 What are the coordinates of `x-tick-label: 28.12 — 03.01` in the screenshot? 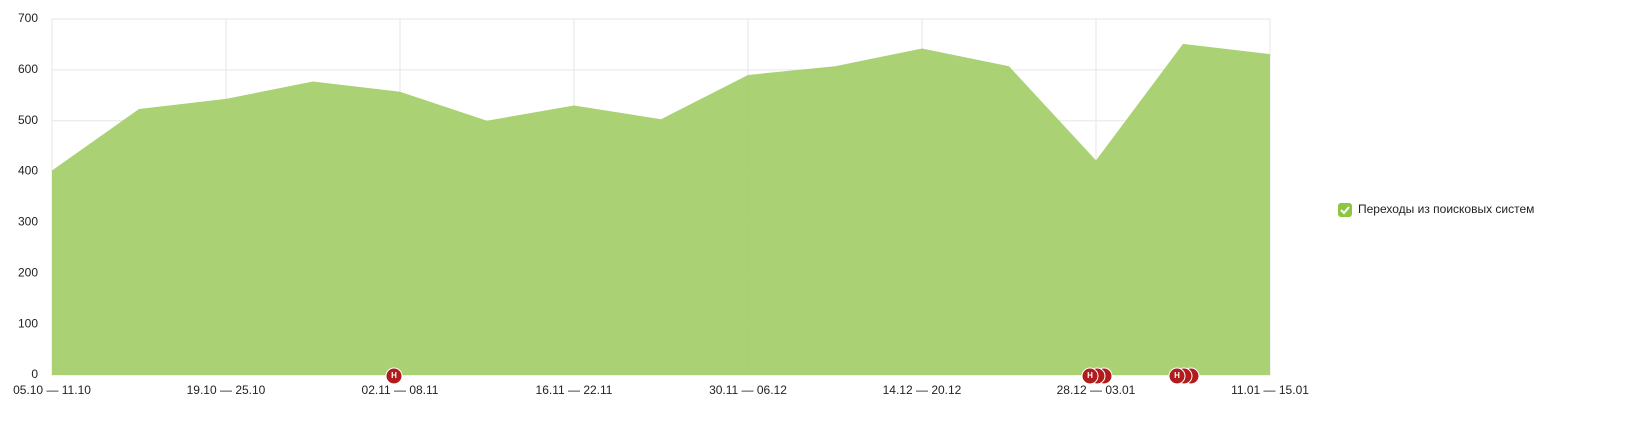 It's located at (1096, 390).